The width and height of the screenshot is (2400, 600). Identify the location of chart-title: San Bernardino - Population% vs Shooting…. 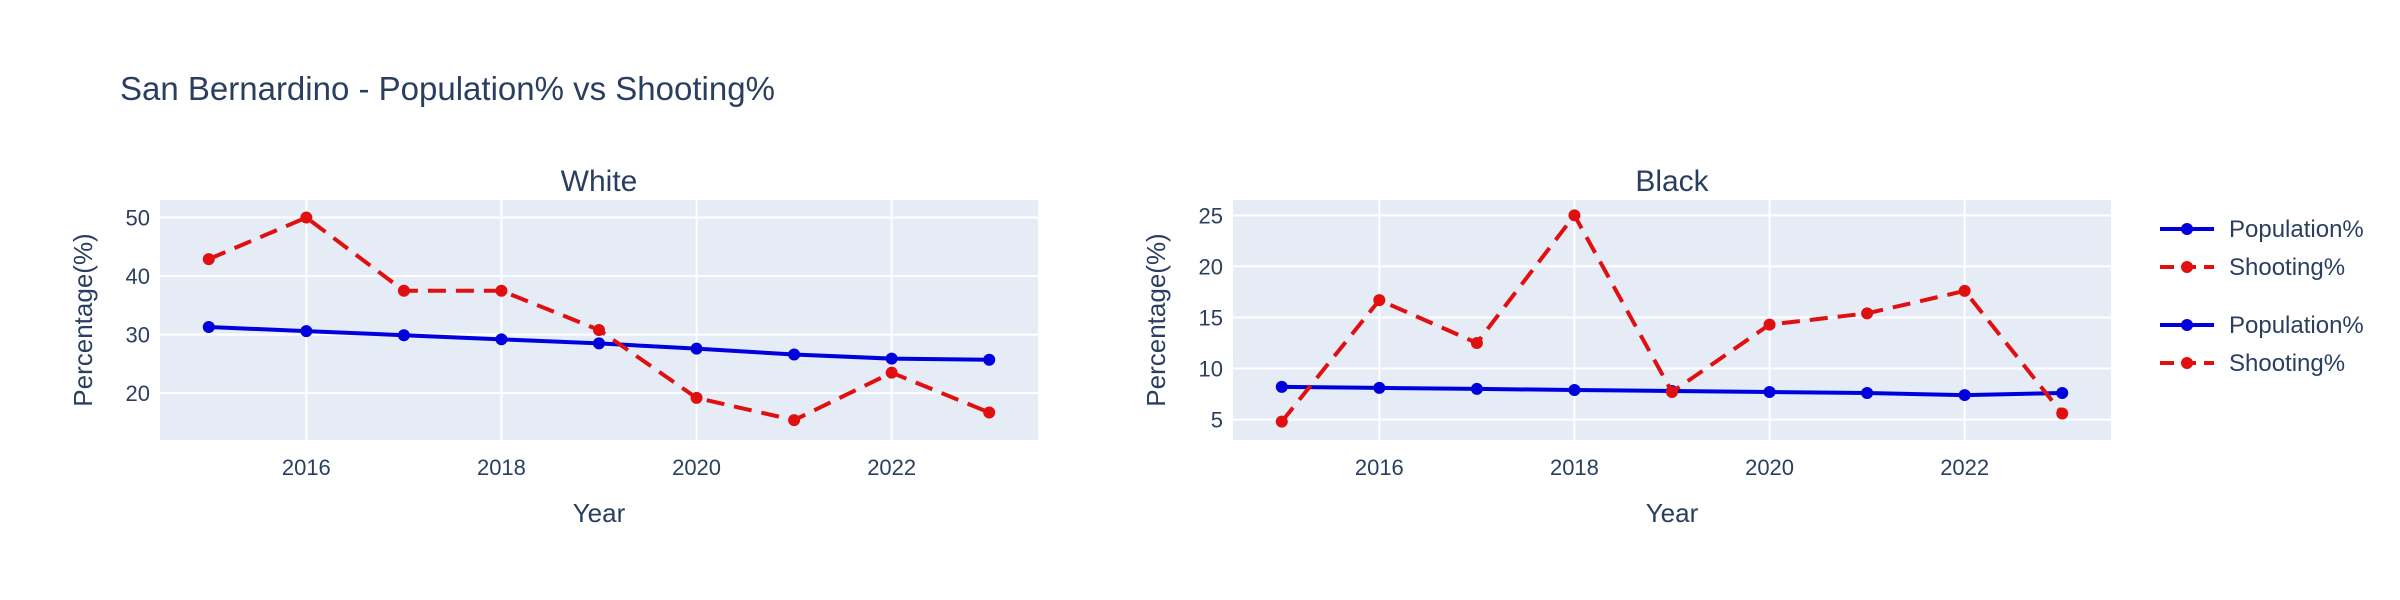
(447, 88).